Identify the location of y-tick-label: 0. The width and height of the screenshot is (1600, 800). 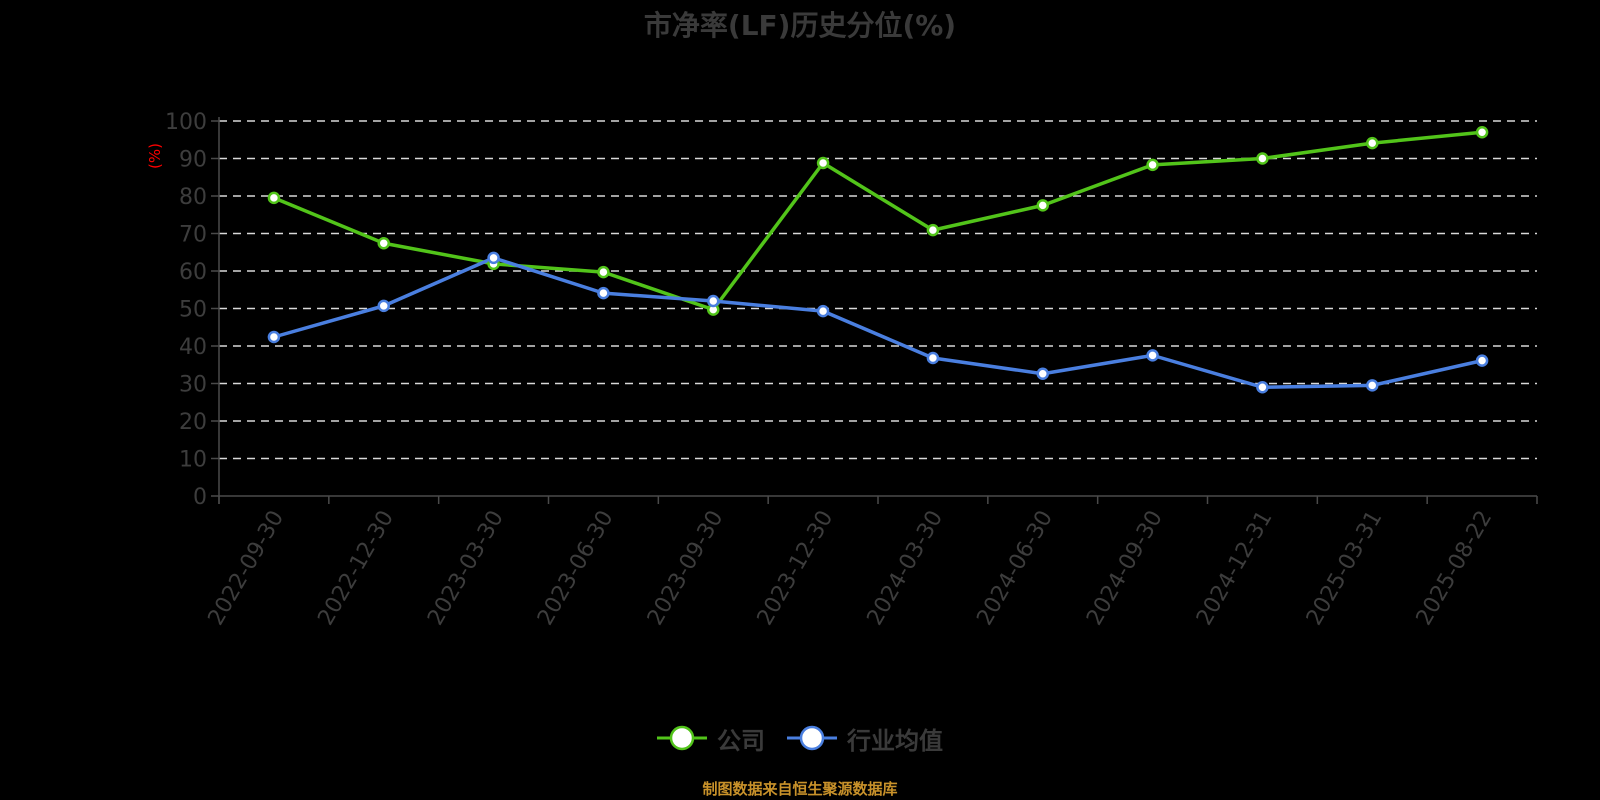
(200, 497).